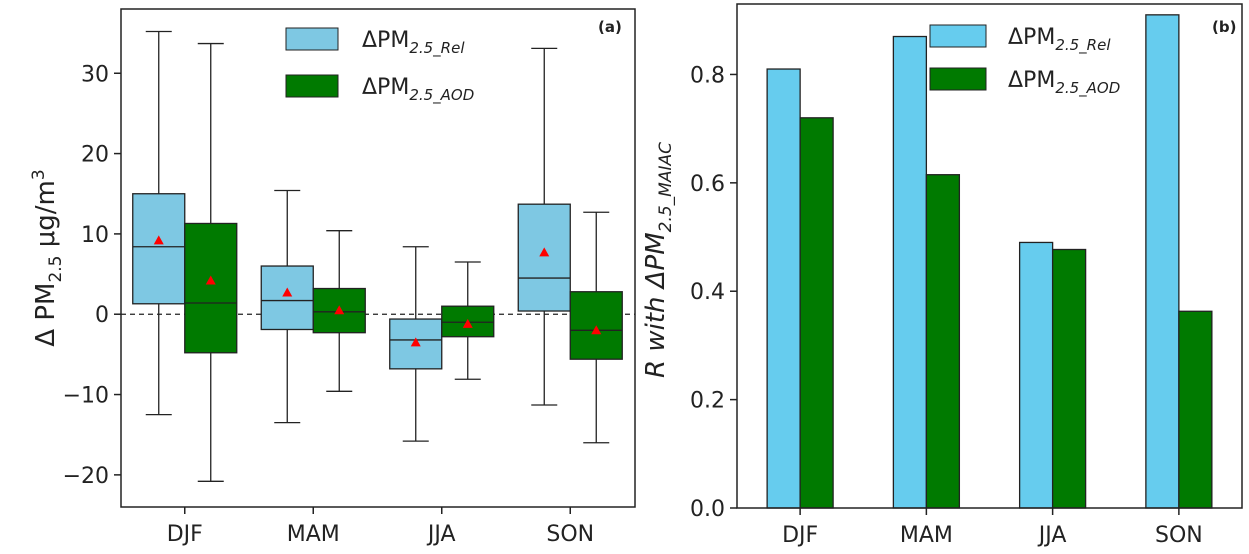  What do you see at coordinates (86, 396) in the screenshot?
I see `panel-a-ytick-label: −10` at bounding box center [86, 396].